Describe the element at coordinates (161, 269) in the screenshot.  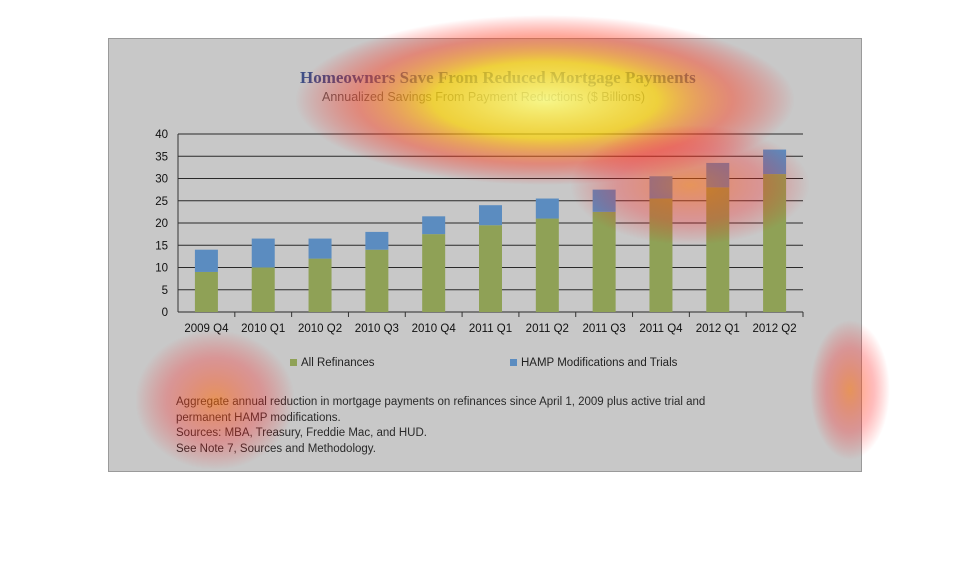
I see `y-tick-label: 10` at that location.